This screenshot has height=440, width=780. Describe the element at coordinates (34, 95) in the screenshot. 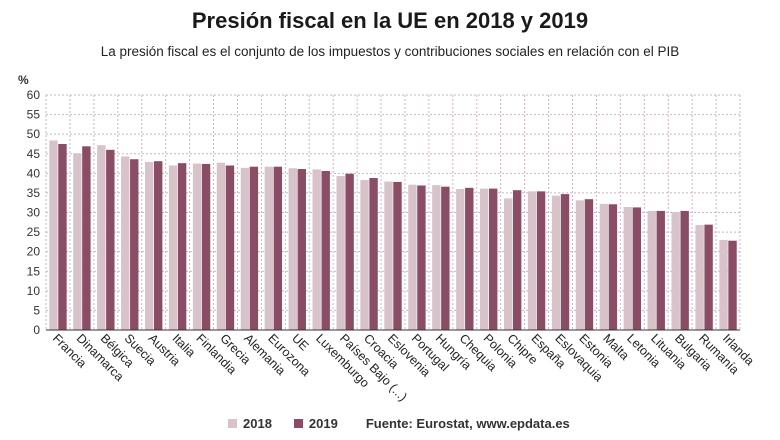

I see `y-tick-label: 60` at that location.